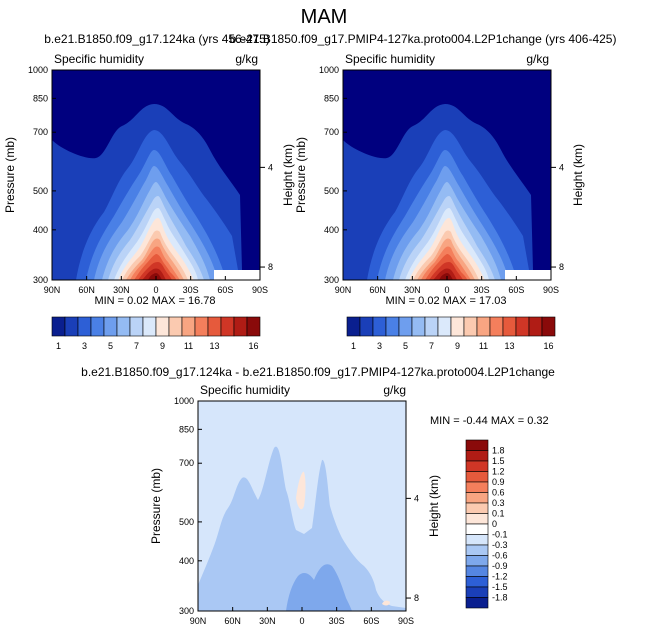 This screenshot has width=648, height=634. I want to click on colorbar-label: 1.8, so click(498, 451).